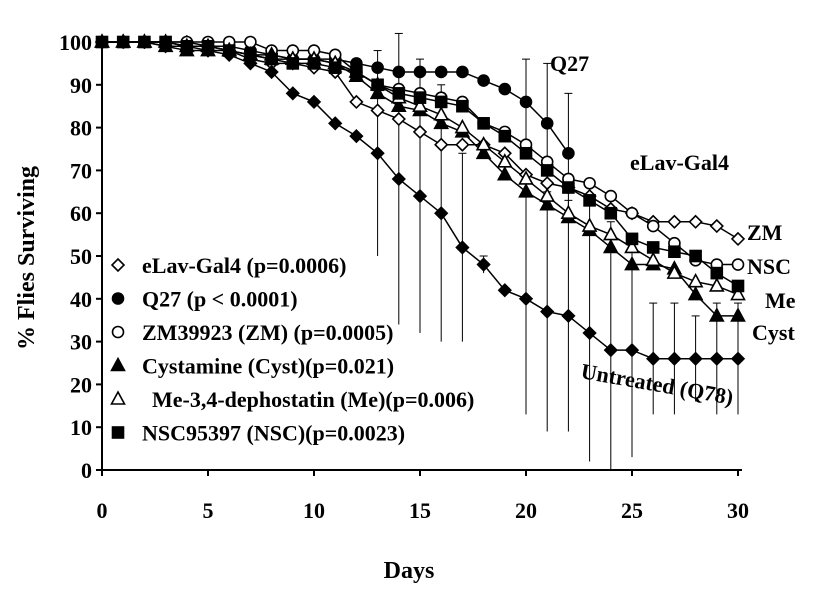 The image size is (819, 593). What do you see at coordinates (118, 298) in the screenshot?
I see `legend-marker-q27` at bounding box center [118, 298].